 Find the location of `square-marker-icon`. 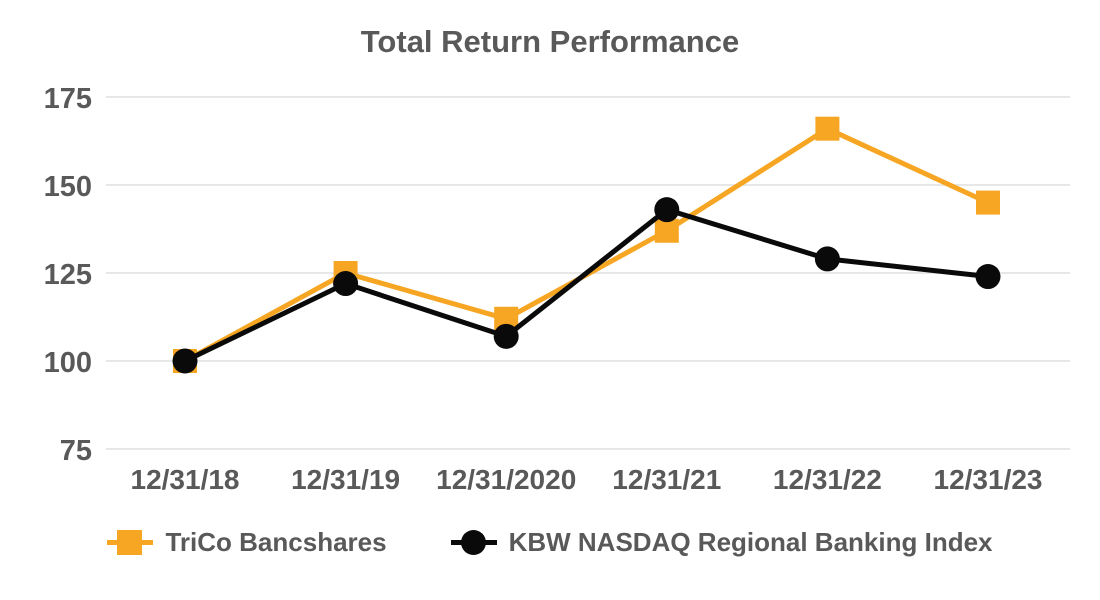

square-marker-icon is located at coordinates (130, 543).